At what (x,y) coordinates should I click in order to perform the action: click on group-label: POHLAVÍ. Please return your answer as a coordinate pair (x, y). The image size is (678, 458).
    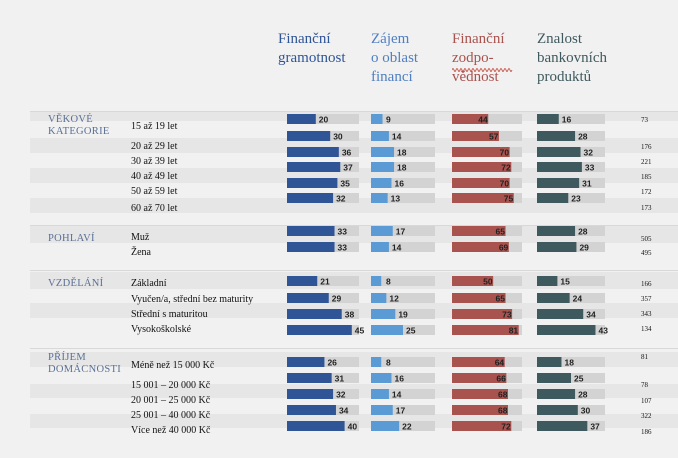
    Looking at the image, I should click on (71, 238).